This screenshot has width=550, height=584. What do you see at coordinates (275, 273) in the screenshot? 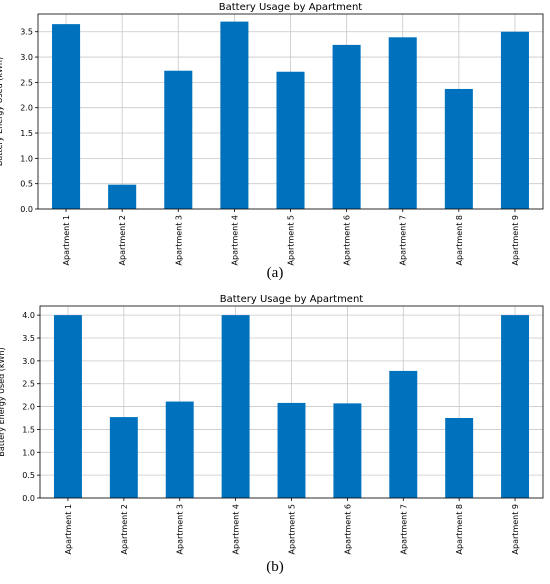
I see `caption-a: (a)` at bounding box center [275, 273].